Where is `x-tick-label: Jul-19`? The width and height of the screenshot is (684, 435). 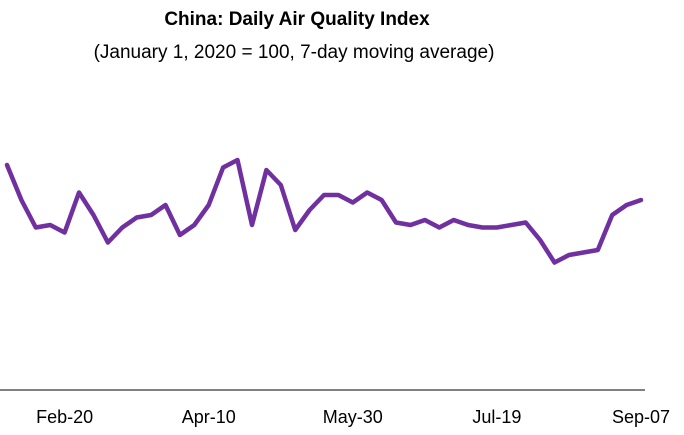 x-tick-label: Jul-19 is located at coordinates (496, 417).